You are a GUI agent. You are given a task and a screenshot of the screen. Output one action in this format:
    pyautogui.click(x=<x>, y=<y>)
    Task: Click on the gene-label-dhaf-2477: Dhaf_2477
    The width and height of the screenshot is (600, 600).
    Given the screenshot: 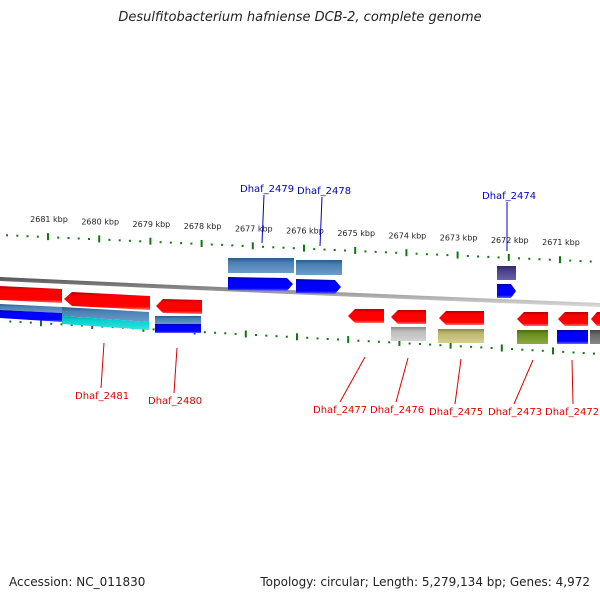 What is the action you would take?
    pyautogui.click(x=340, y=410)
    